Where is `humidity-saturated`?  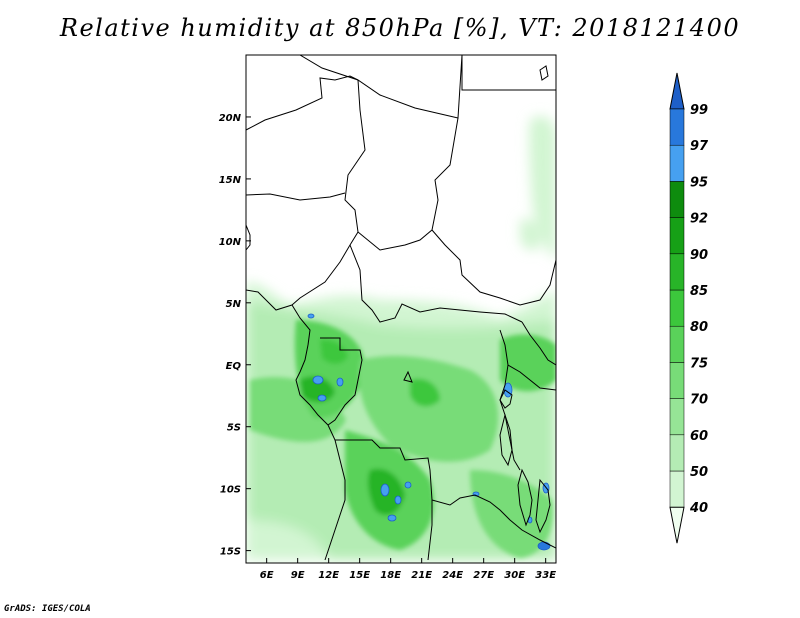
humidity-saturated is located at coordinates (429, 432).